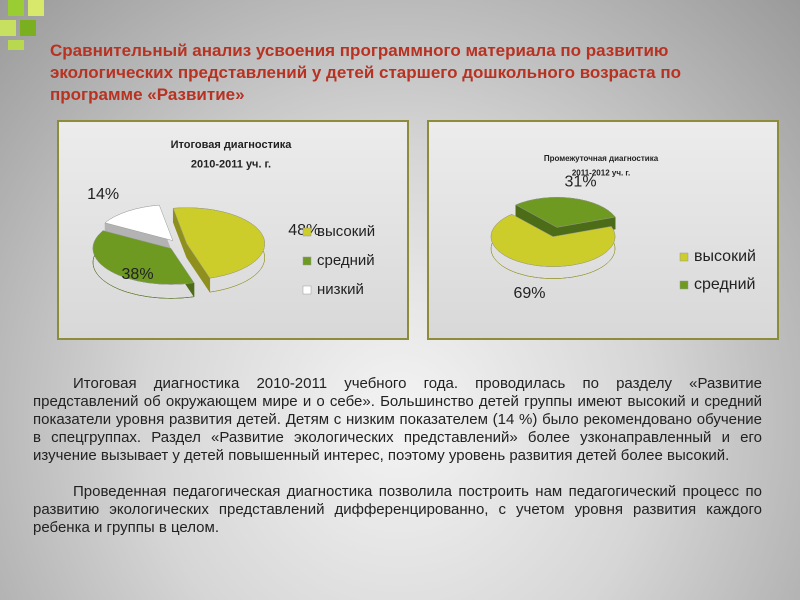 Image resolution: width=800 pixels, height=600 pixels. I want to click on chart-title: Промежуточная диагностика, so click(601, 158).